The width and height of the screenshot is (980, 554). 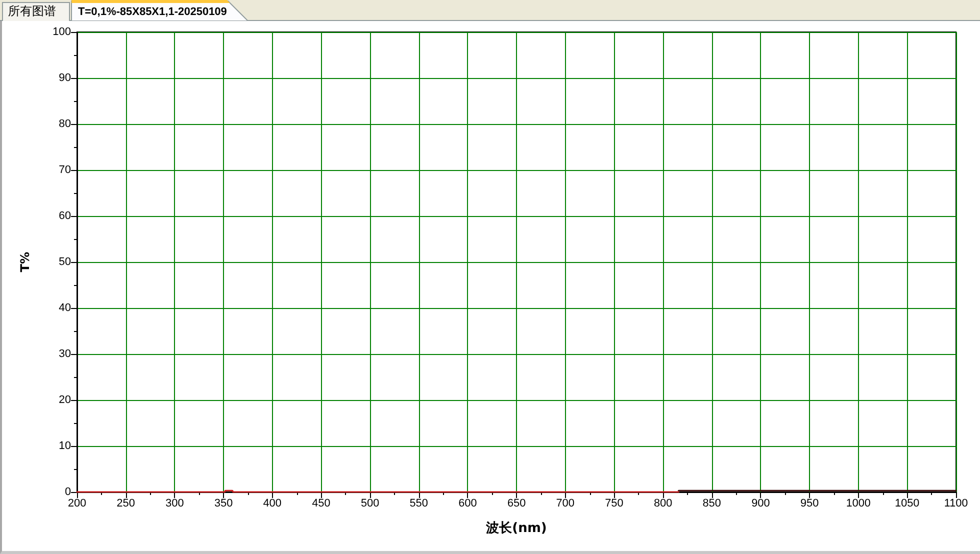 What do you see at coordinates (663, 504) in the screenshot?
I see `x-tick-label: 800` at bounding box center [663, 504].